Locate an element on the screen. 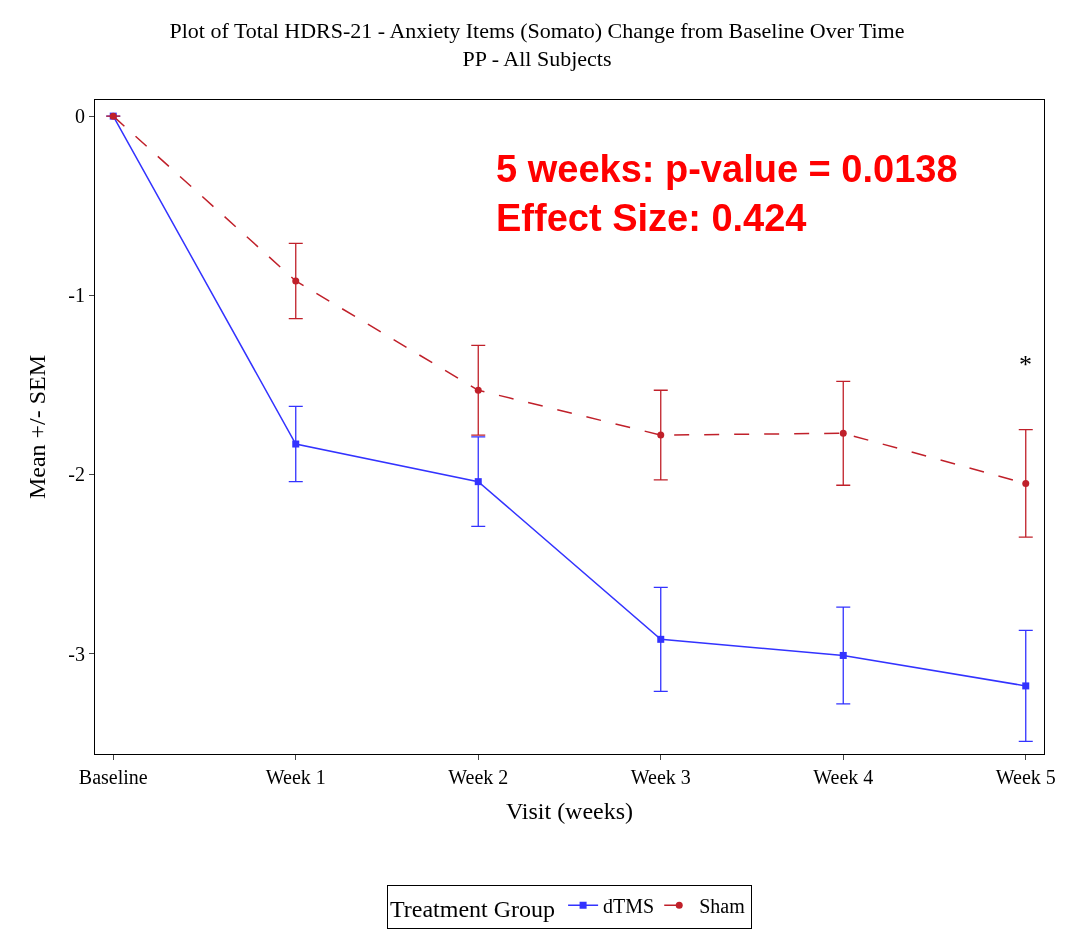  x-tick-label: Week 4 is located at coordinates (843, 777).